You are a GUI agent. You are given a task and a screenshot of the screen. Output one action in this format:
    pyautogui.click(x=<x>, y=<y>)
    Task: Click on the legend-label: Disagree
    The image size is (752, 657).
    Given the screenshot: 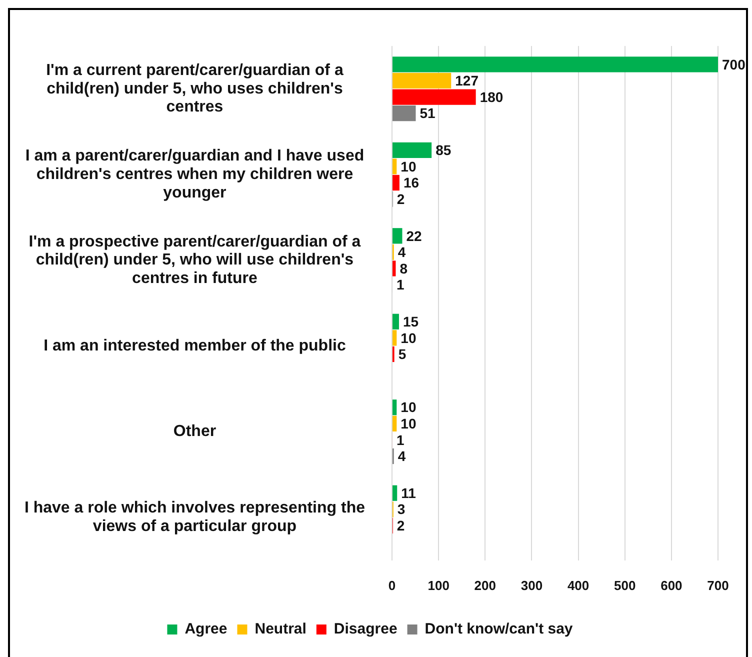 What is the action you would take?
    pyautogui.click(x=366, y=629)
    